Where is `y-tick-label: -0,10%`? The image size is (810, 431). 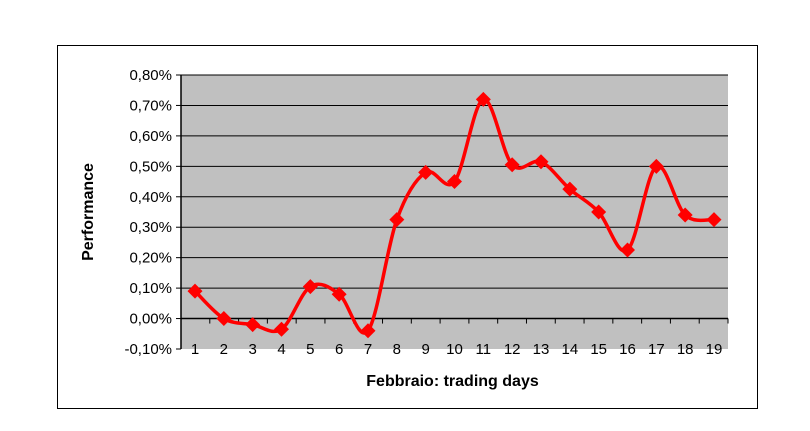
y-tick-label: -0,10% is located at coordinates (148, 349).